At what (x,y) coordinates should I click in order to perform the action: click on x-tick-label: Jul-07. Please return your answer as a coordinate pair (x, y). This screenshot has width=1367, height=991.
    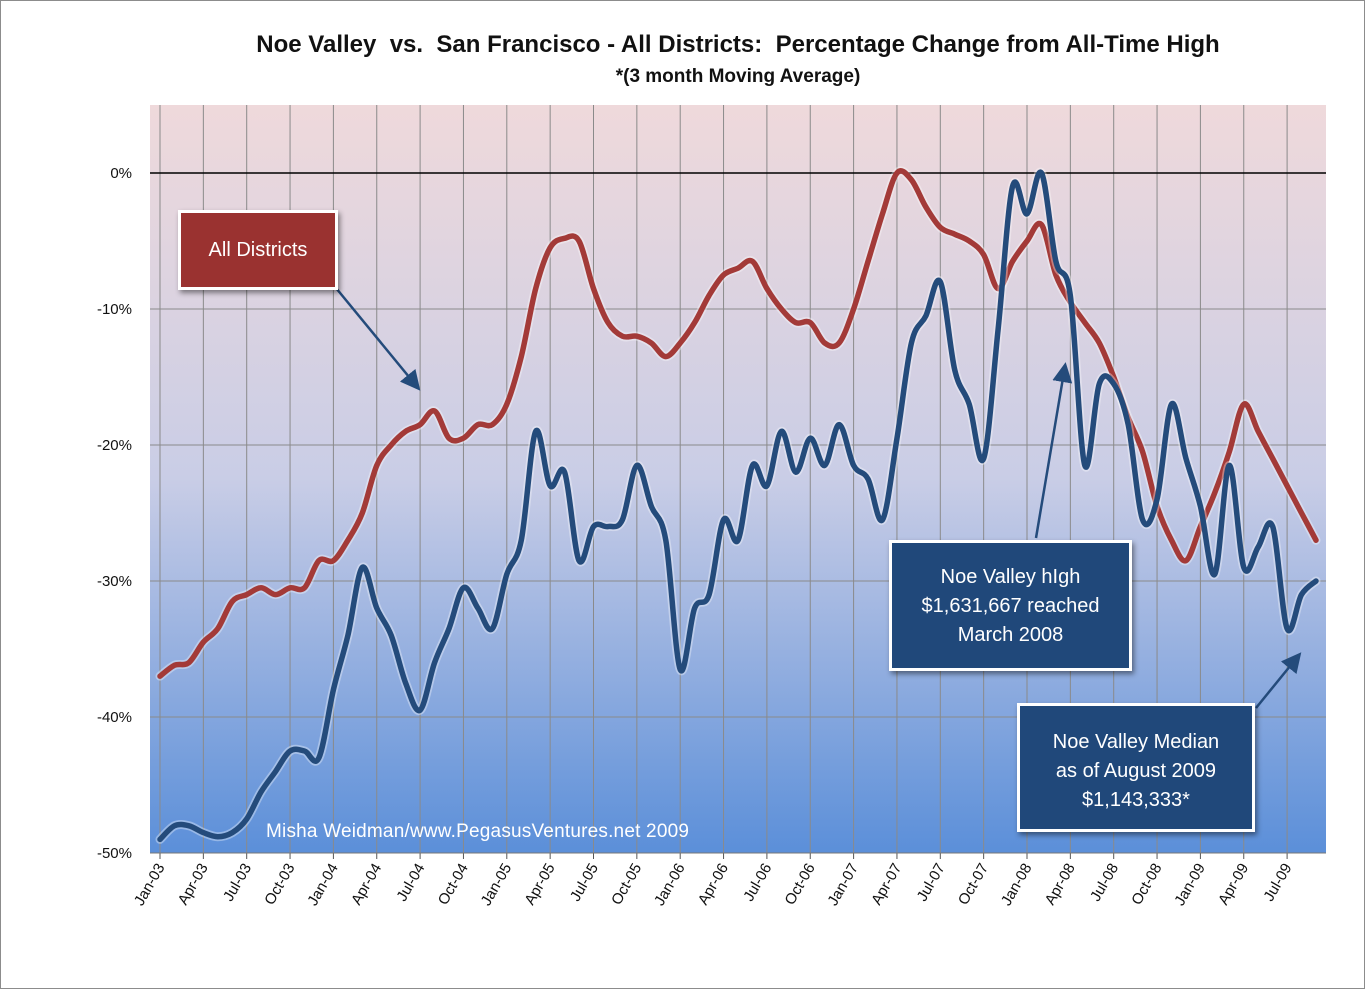
    Looking at the image, I should click on (931, 883).